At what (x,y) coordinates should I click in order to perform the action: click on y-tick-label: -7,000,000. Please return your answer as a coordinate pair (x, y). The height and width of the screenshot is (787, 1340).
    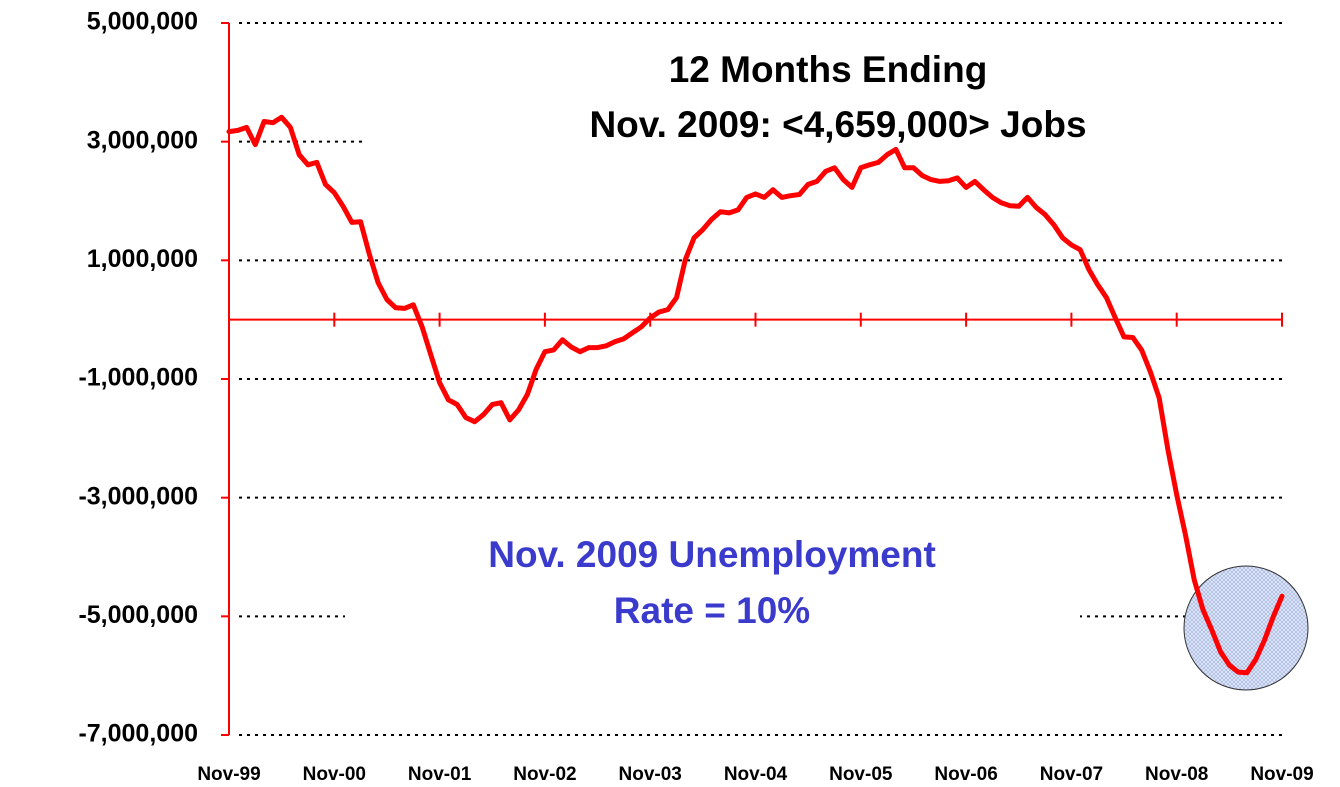
    Looking at the image, I should click on (138, 734).